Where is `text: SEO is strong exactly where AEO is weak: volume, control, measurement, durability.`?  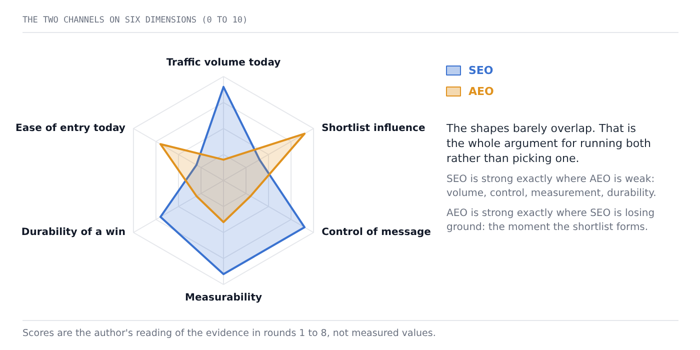
text: SEO is strong exactly where AEO is weak: volume, control, measurement, durability. is located at coordinates (551, 186).